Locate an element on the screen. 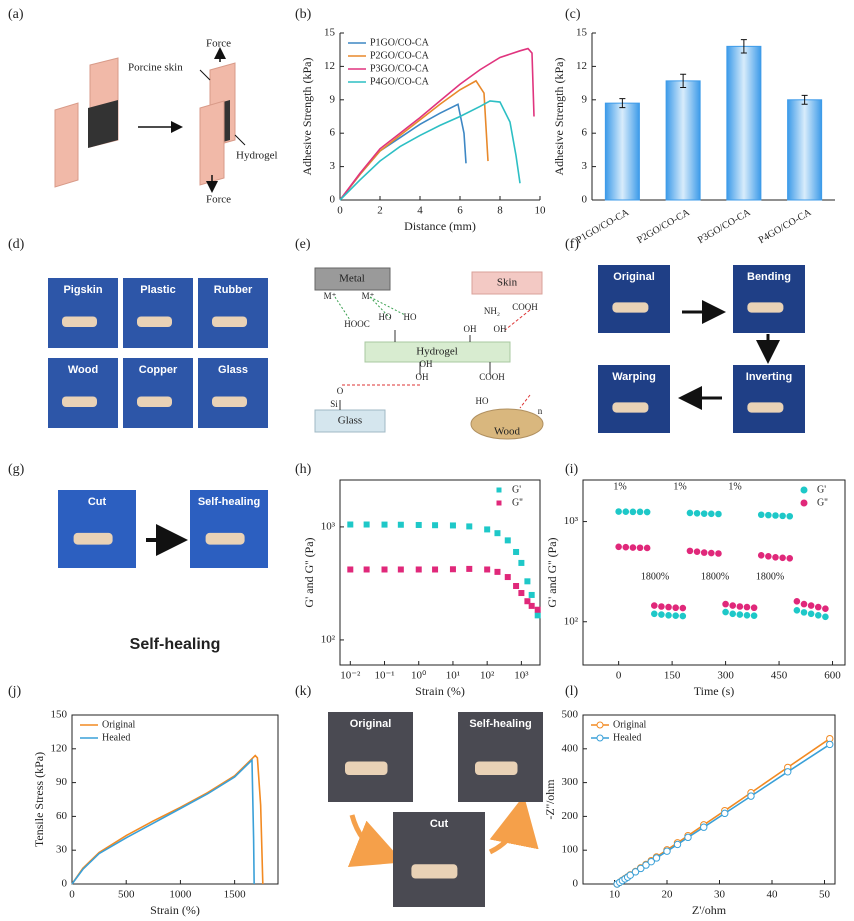 This screenshot has width=854, height=921. y-tick-label: 30 is located at coordinates (62, 850).